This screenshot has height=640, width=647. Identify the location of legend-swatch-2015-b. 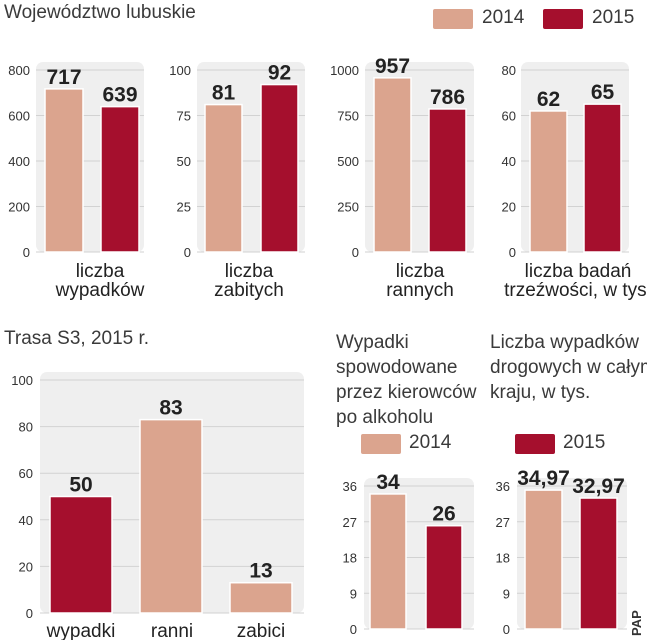
(535, 444).